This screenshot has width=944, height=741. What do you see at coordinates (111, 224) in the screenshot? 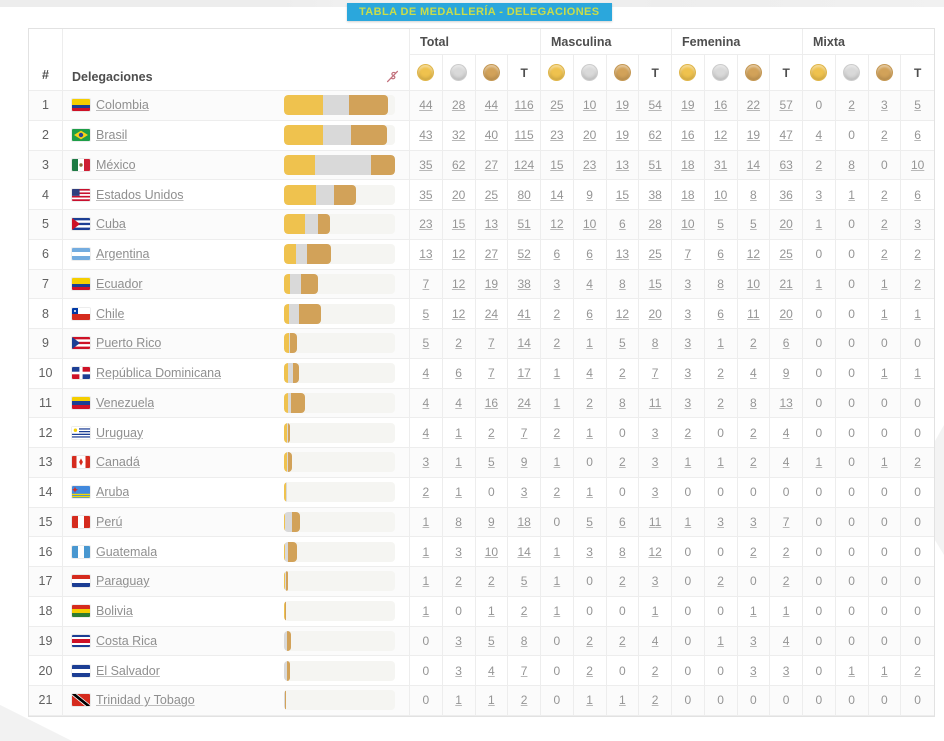
I see `delegation-link: Cuba` at bounding box center [111, 224].